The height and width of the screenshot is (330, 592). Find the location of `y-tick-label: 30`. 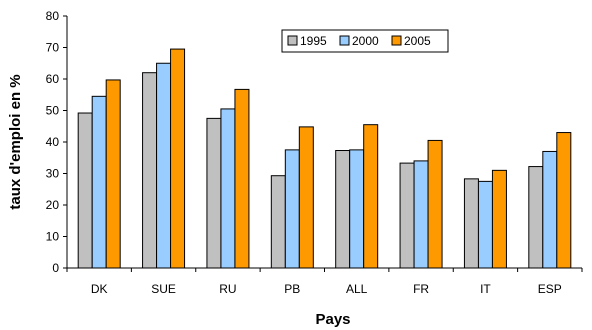

y-tick-label: 30 is located at coordinates (53, 174).